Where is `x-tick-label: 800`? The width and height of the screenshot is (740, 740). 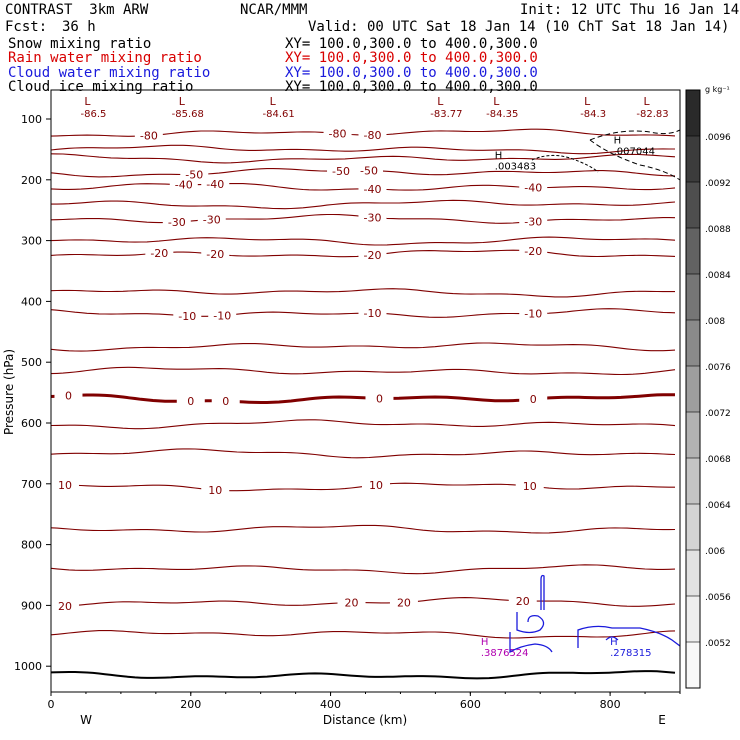 x-tick-label: 800 is located at coordinates (610, 704).